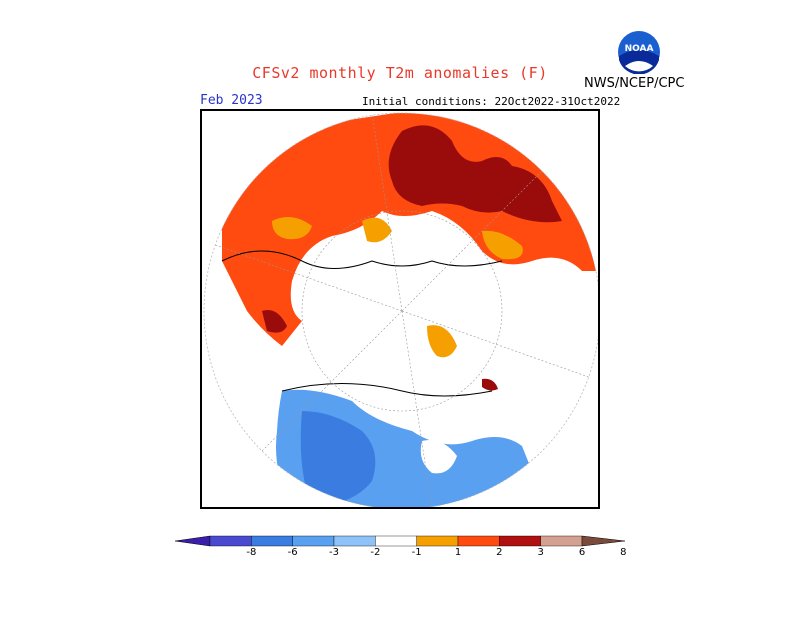  What do you see at coordinates (400, 550) in the screenshot?
I see `color-legend` at bounding box center [400, 550].